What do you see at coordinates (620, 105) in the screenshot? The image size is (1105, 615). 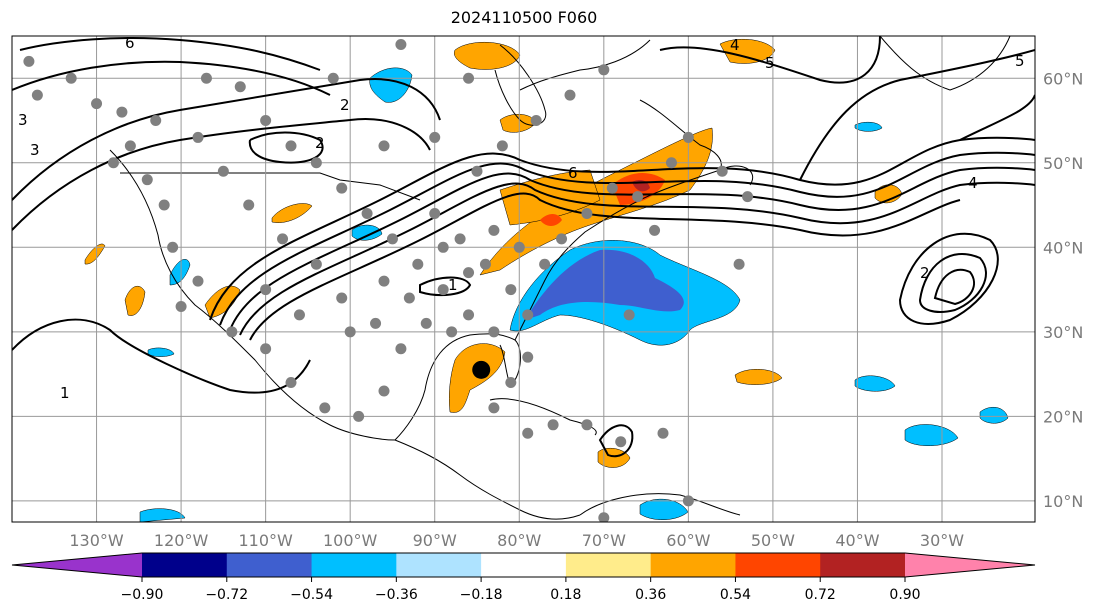 I see `canada-east` at bounding box center [620, 105].